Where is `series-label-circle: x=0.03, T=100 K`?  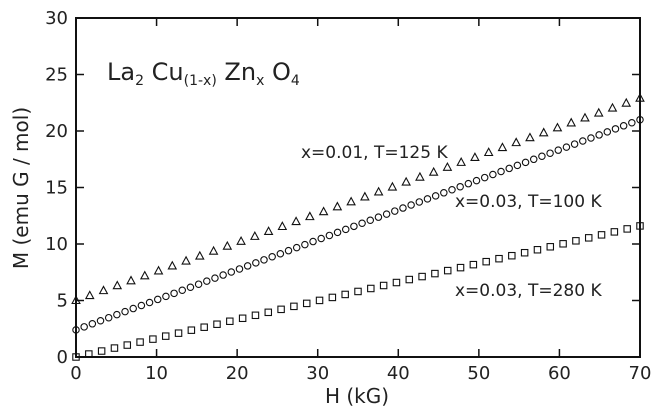 series-label-circle: x=0.03, T=100 K is located at coordinates (528, 202).